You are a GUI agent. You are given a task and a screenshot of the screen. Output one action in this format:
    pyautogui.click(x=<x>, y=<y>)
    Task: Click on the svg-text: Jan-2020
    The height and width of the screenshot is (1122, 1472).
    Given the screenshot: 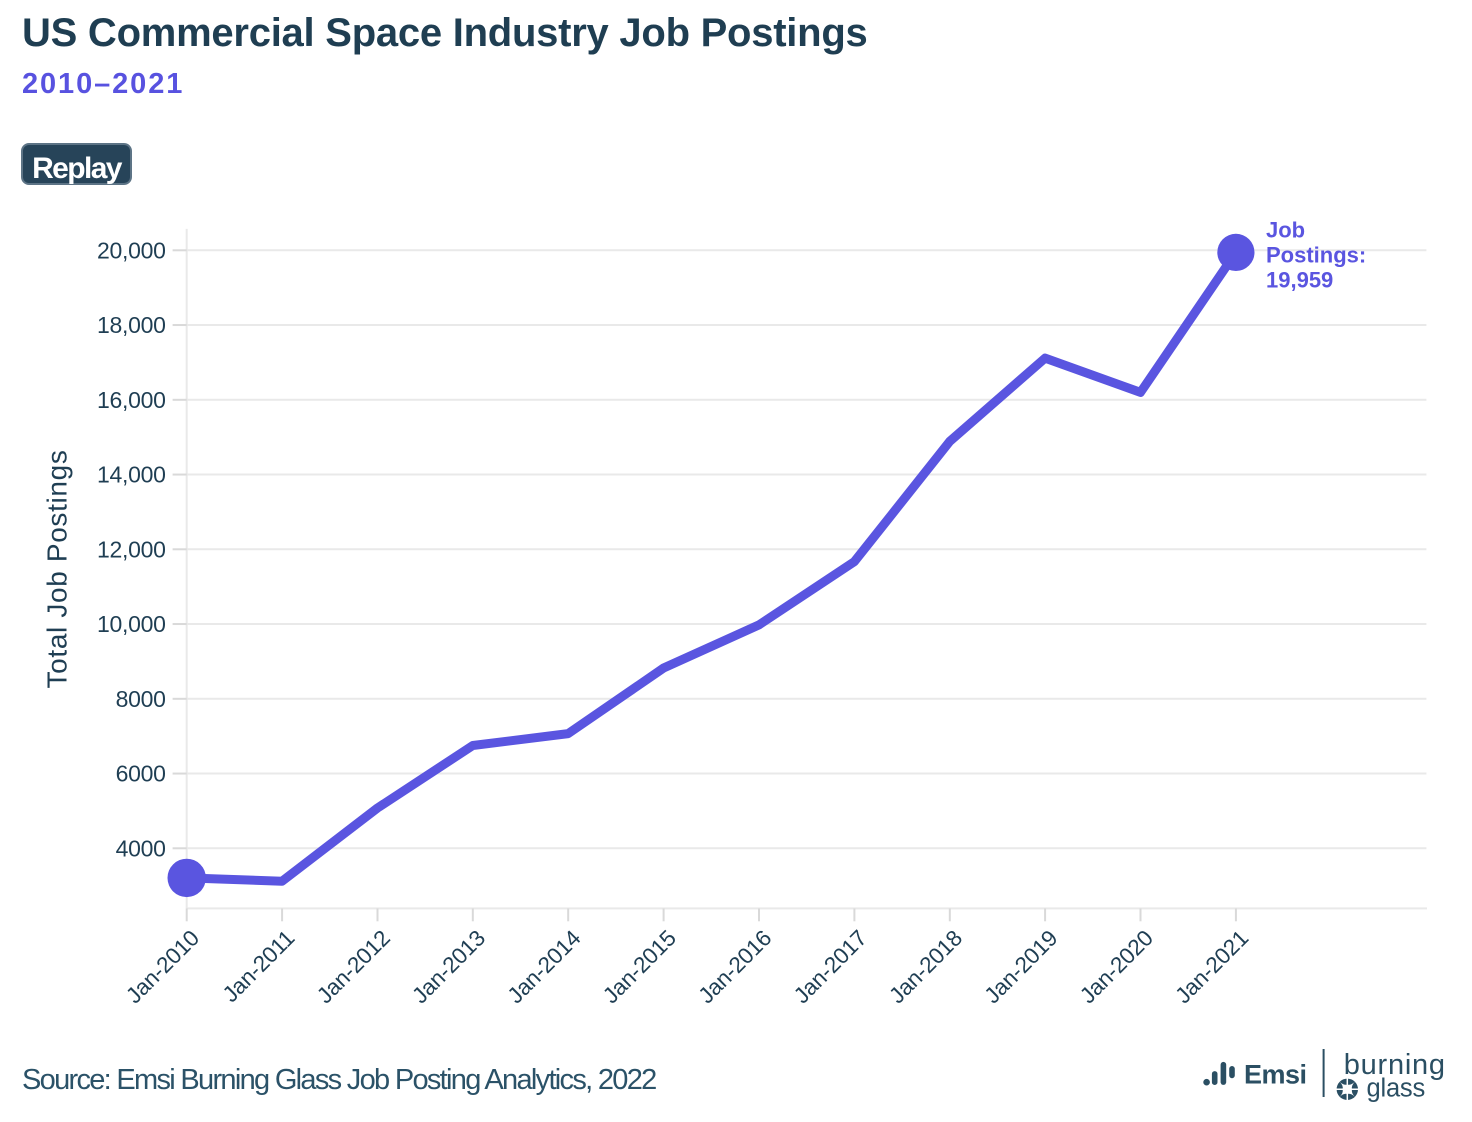 What is the action you would take?
    pyautogui.click(x=1116, y=966)
    